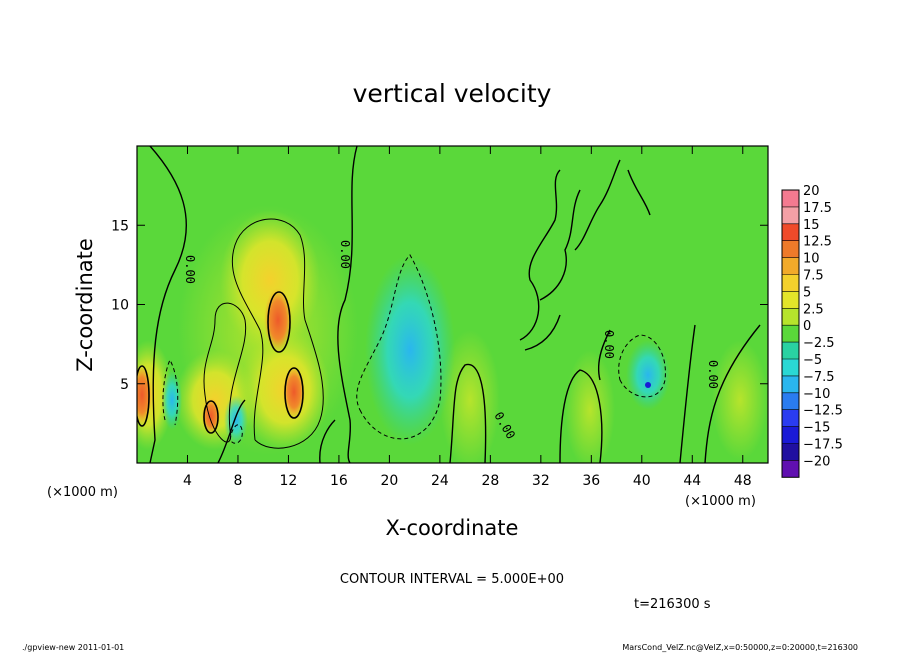 Image resolution: width=904 pixels, height=654 pixels. I want to click on colorbar-label: −5, so click(812, 360).